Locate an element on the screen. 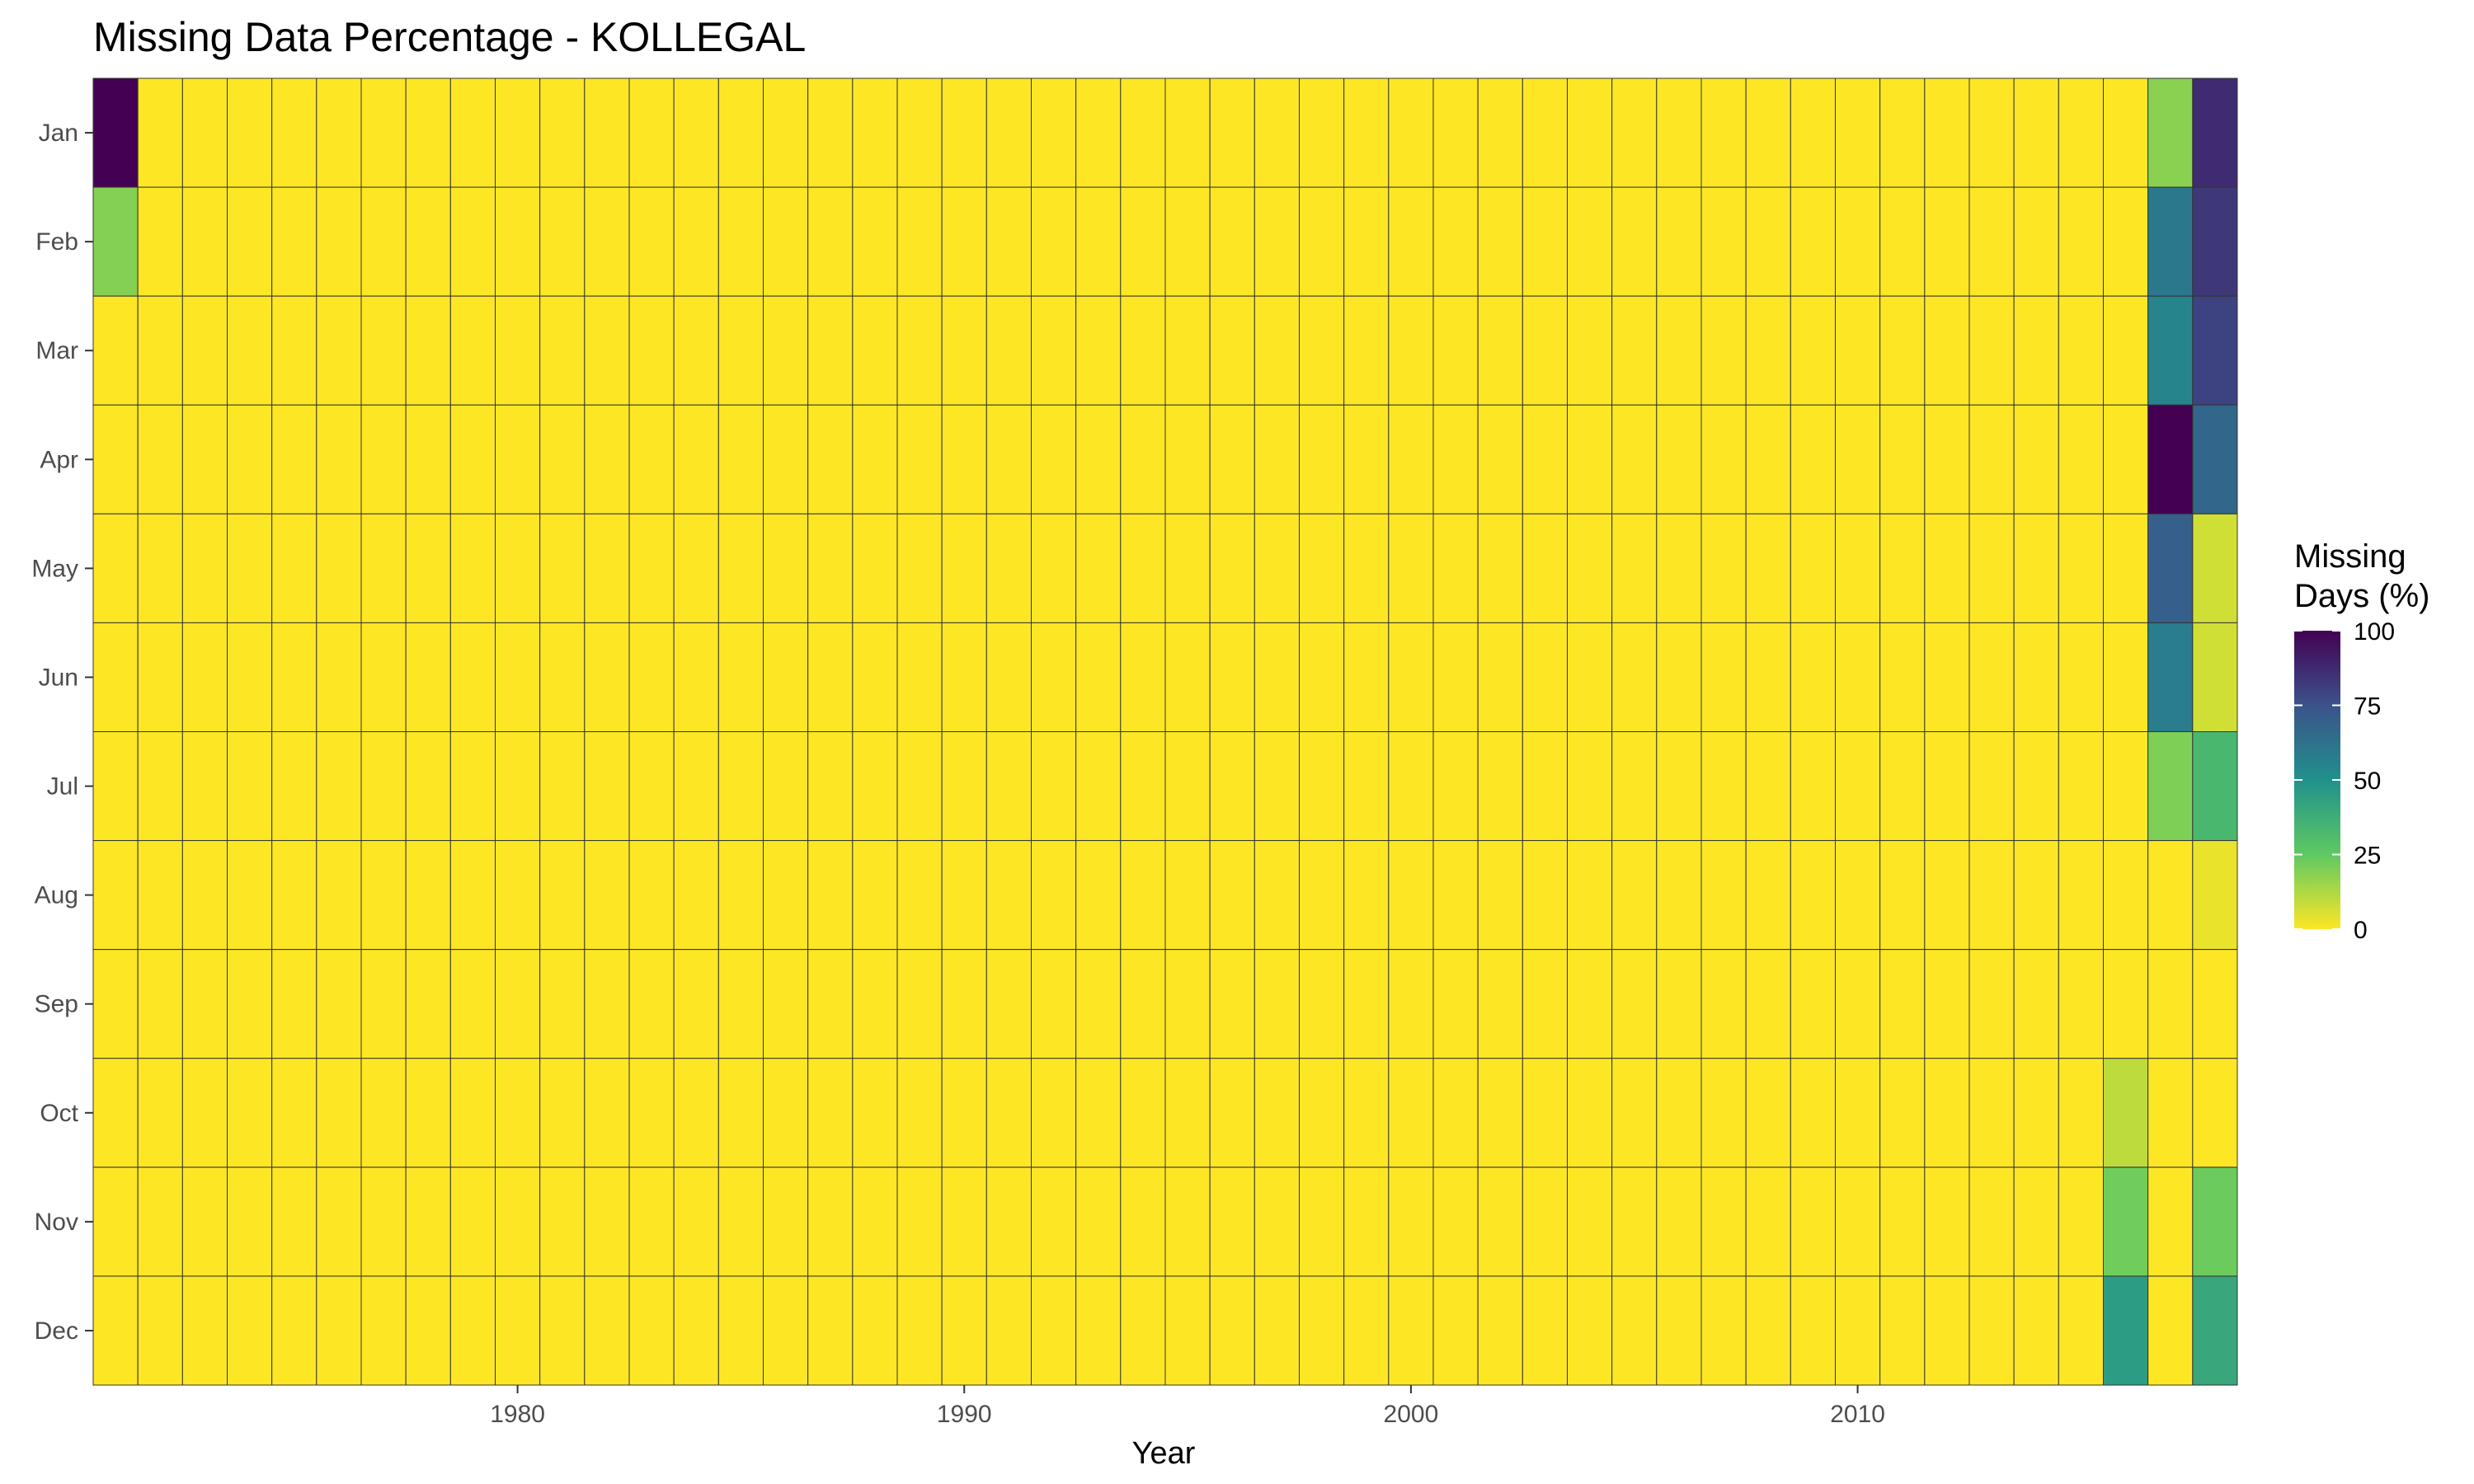  x-tick-label: 2000 is located at coordinates (1411, 1414).